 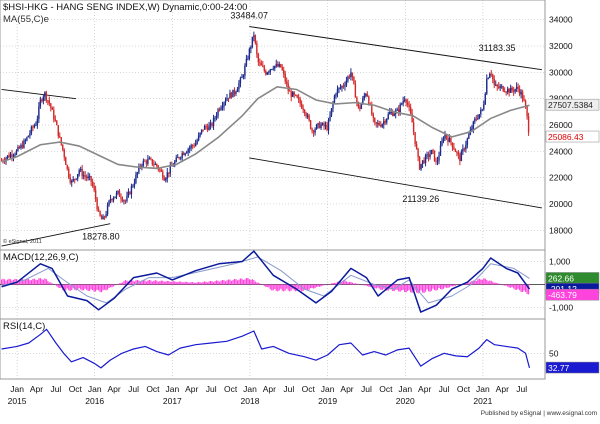 What do you see at coordinates (420, 199) in the screenshot?
I see `price-annotation: 21139.26` at bounding box center [420, 199].